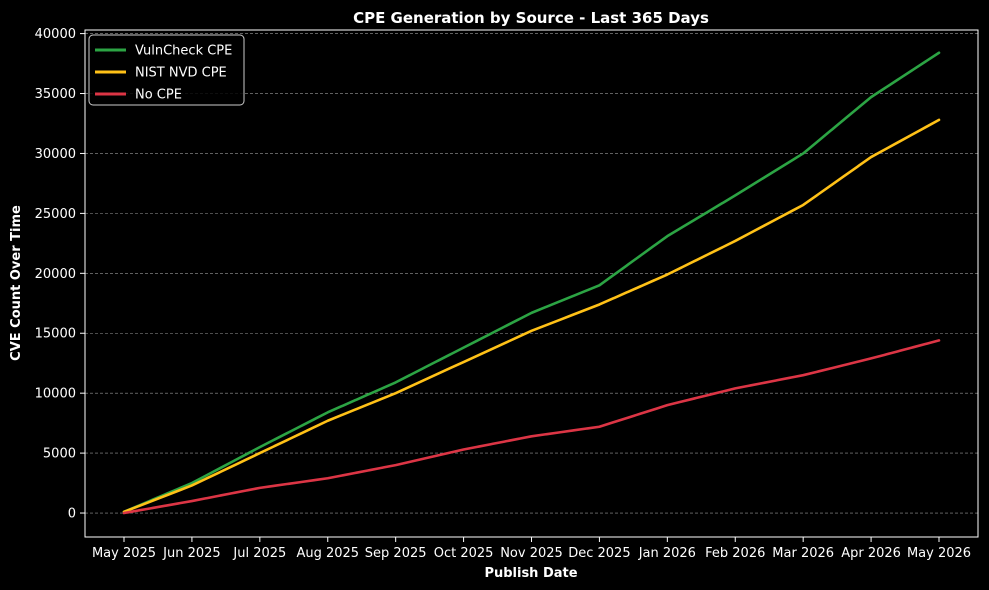  What do you see at coordinates (124, 553) in the screenshot?
I see `x-tick-label: May 2025` at bounding box center [124, 553].